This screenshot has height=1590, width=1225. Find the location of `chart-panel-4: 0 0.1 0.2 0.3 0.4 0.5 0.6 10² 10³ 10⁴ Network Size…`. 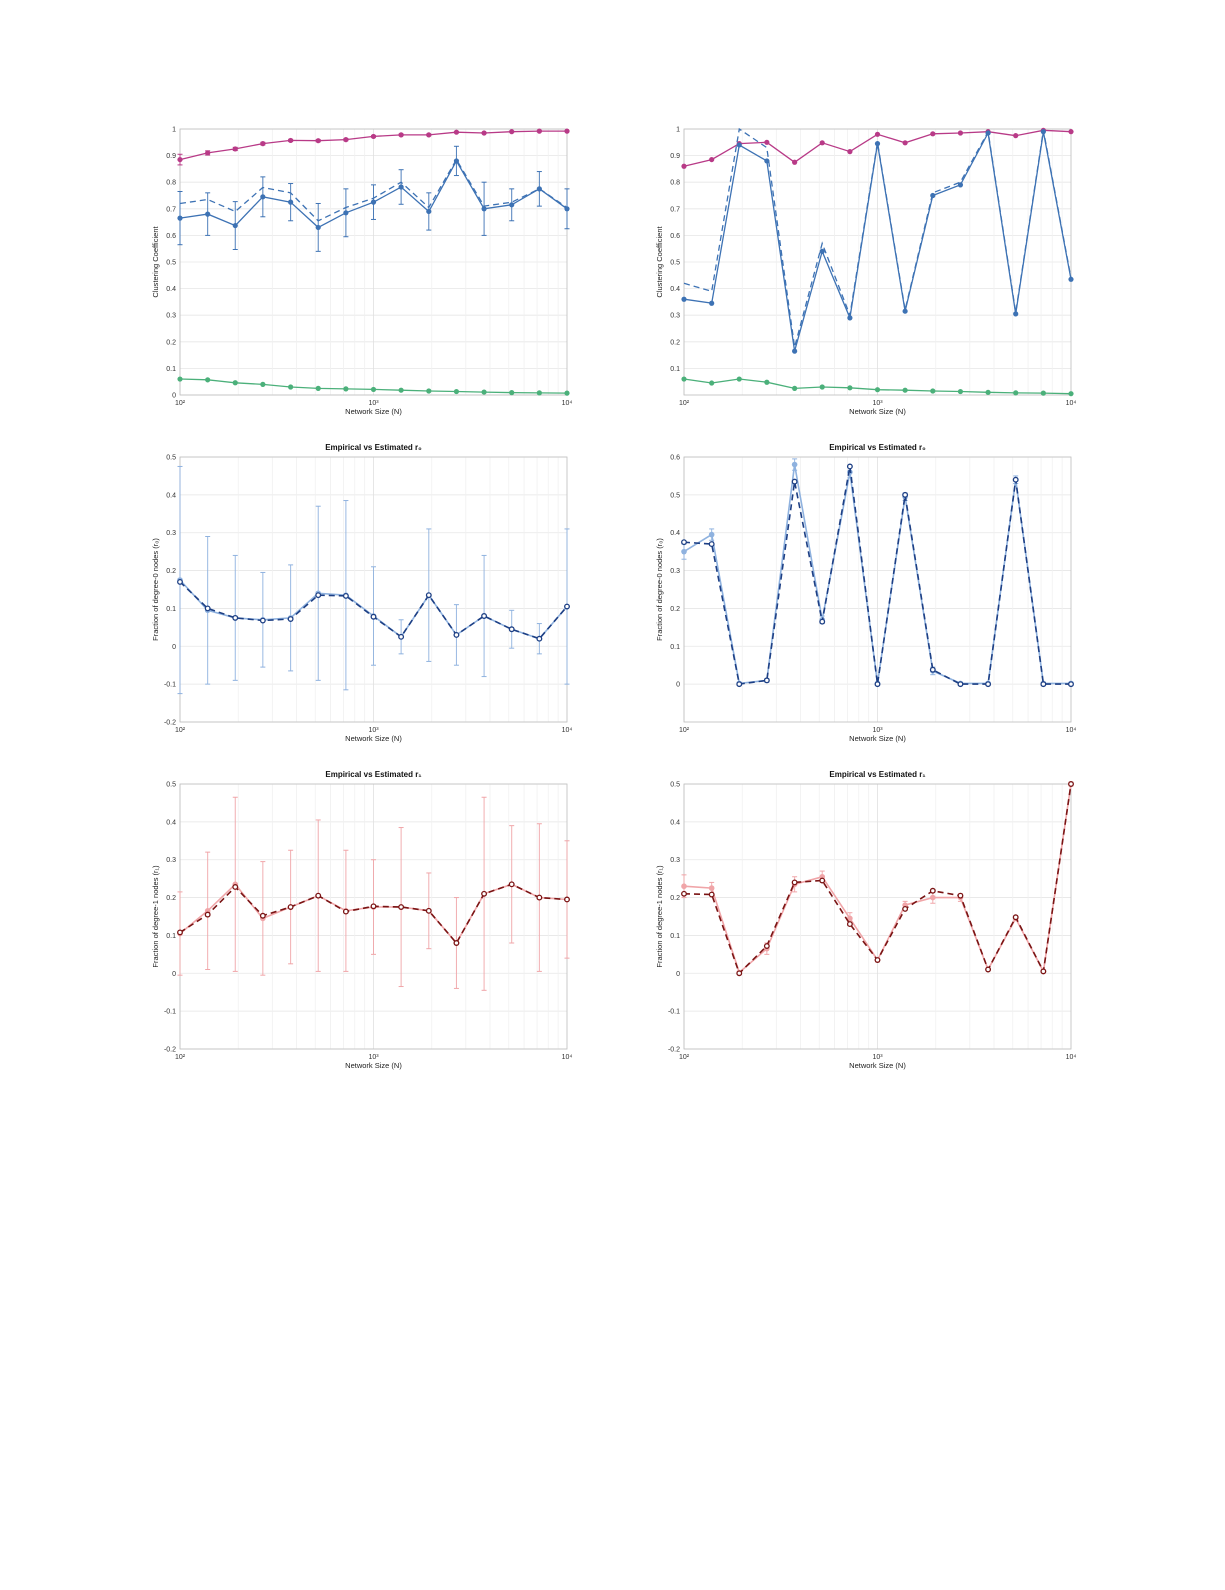

chart-panel-4: 0 0.1 0.2 0.3 0.4 0.5 0.6 10² 10³ 10⁴ Network Size… is located at coordinates (865, 593).